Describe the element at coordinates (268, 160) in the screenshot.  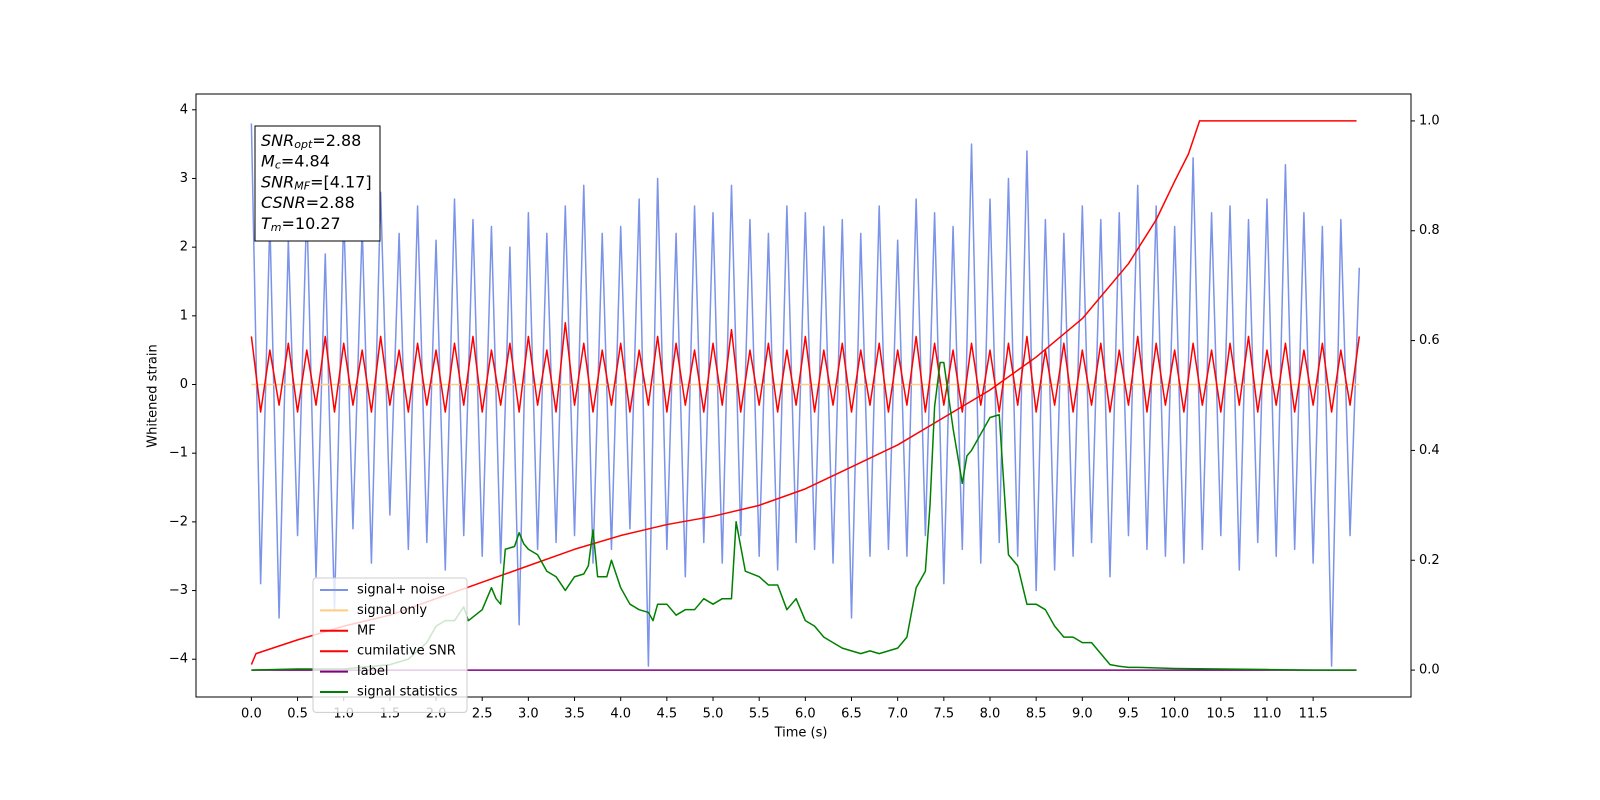
I see `annotation-symbol: M` at that location.